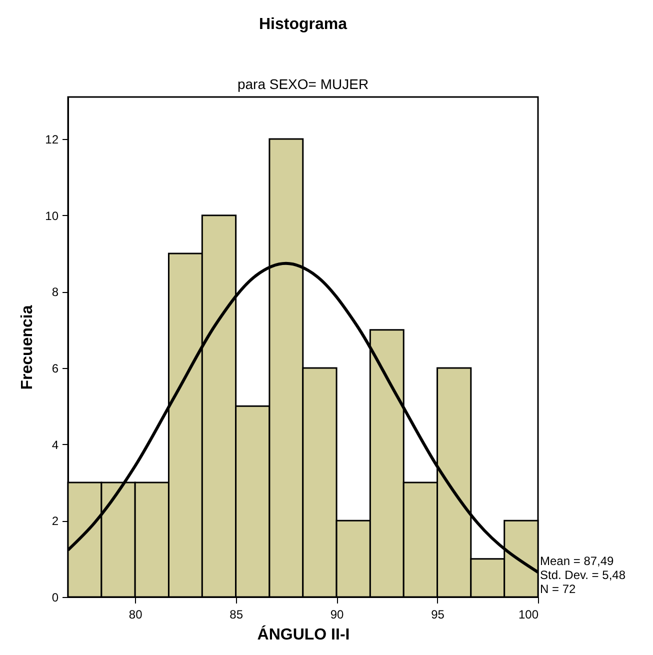 The image size is (653, 655). Describe the element at coordinates (528, 615) in the screenshot. I see `x-tick-label: 100` at that location.